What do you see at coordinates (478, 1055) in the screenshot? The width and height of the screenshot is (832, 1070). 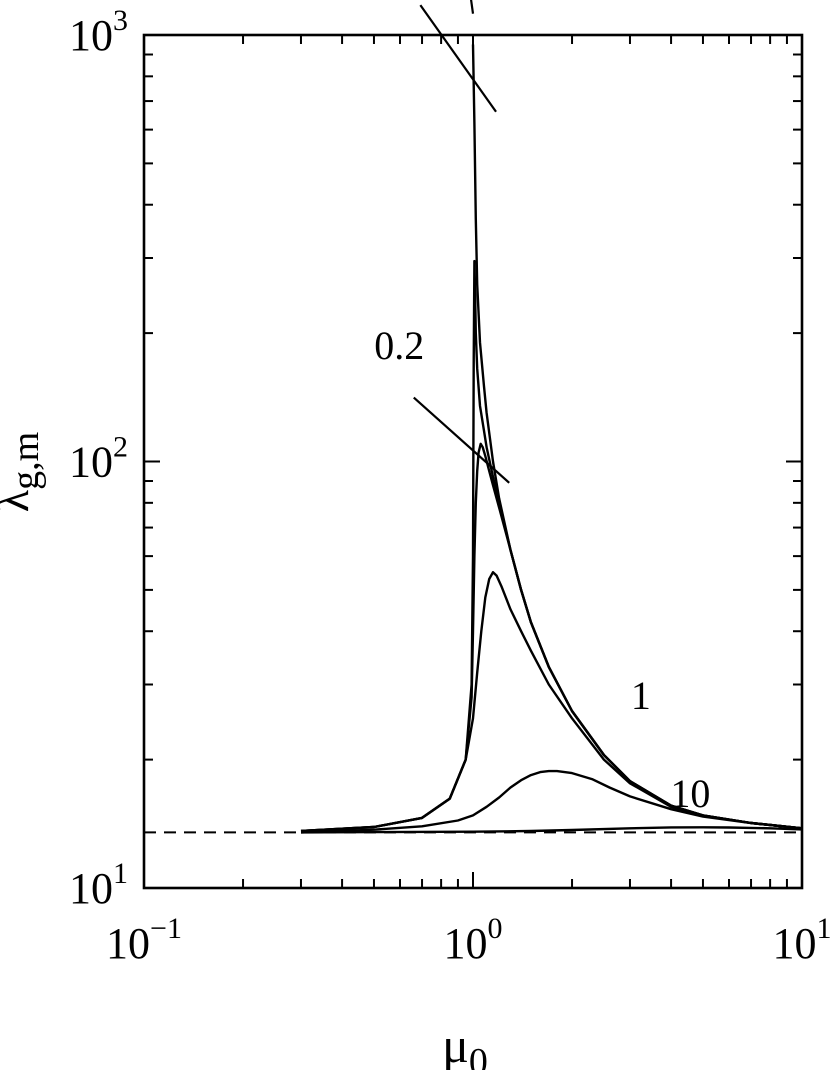 I see `x-axis-subscript: 0` at bounding box center [478, 1055].